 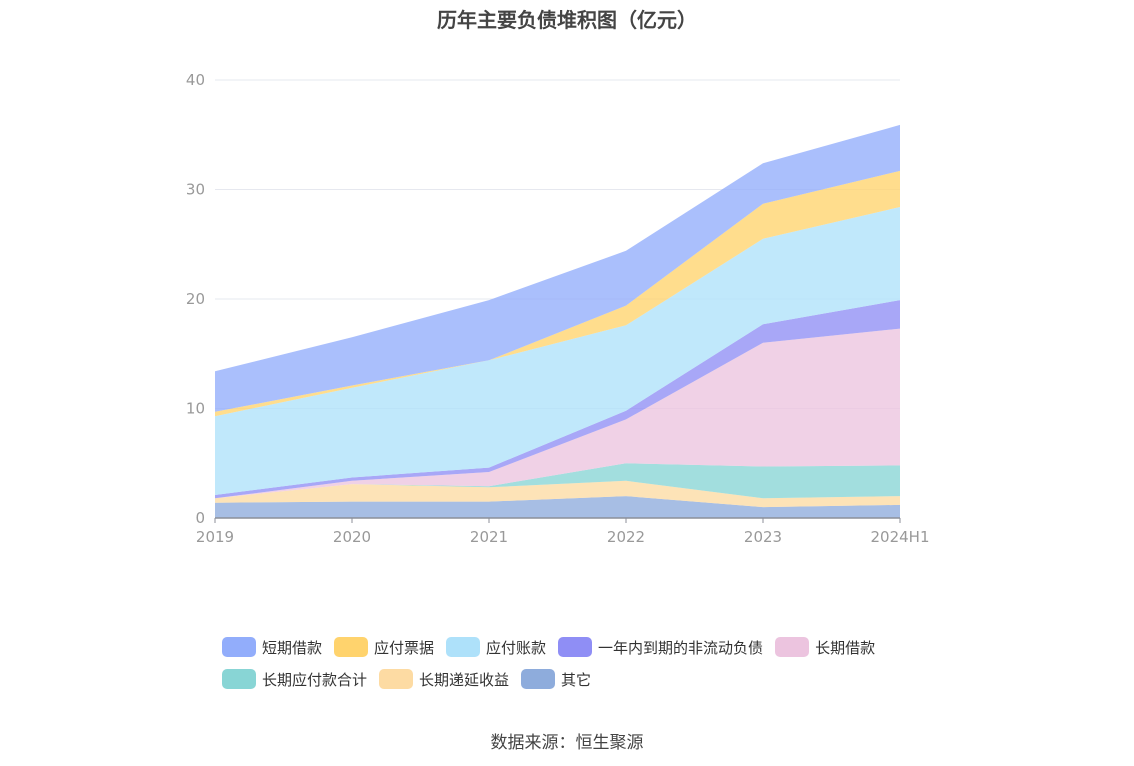 What do you see at coordinates (516, 647) in the screenshot?
I see `legend-label: 应付账款` at bounding box center [516, 647].